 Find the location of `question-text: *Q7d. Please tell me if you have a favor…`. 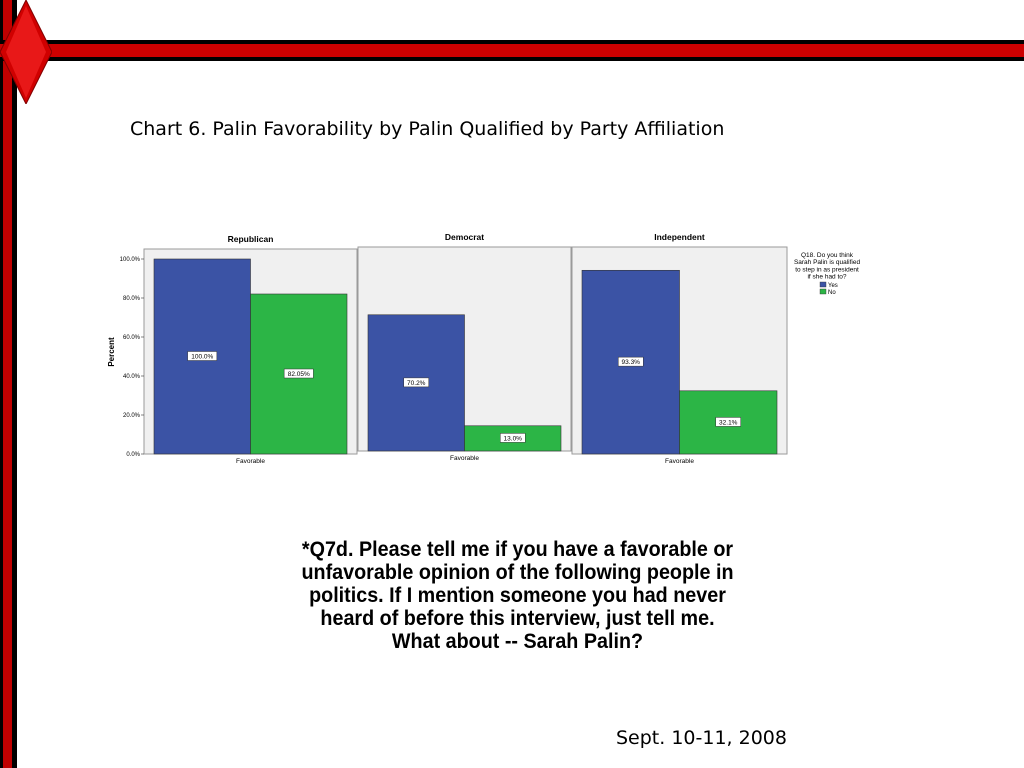

question-text: *Q7d. Please tell me if you have a favor… is located at coordinates (518, 595).